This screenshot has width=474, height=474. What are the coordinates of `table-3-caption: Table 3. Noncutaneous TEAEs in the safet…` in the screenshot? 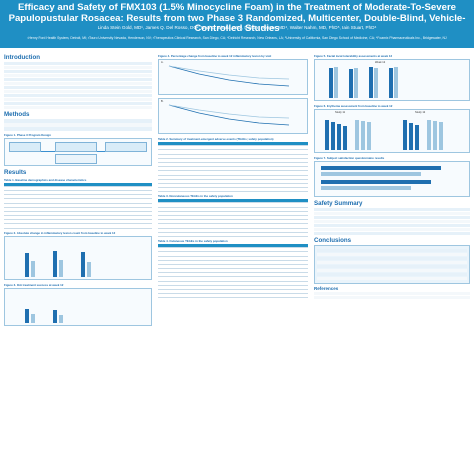 It's located at (195, 196).